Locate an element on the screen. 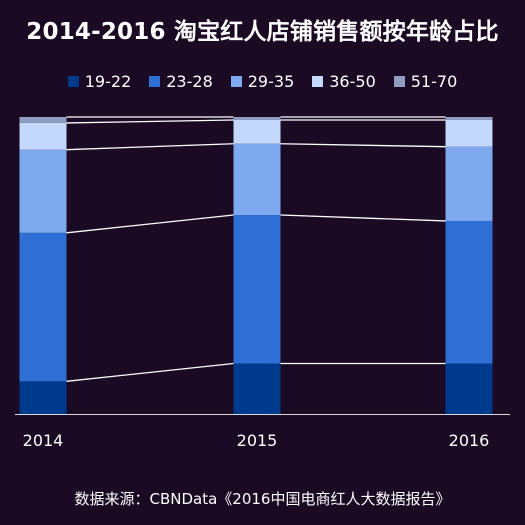  bar-segment-23-28-2014 is located at coordinates (43, 307).